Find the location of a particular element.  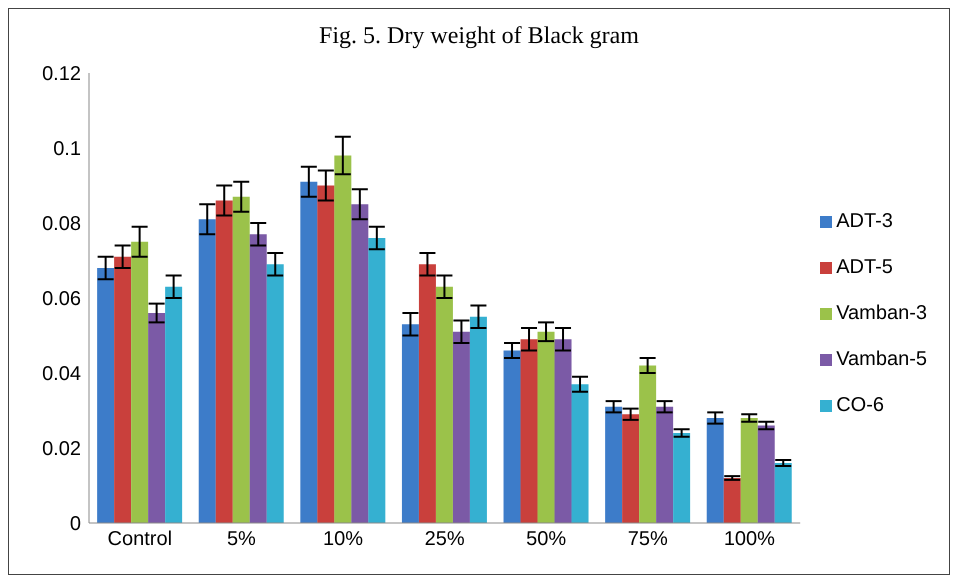

y-tick-label: 0.02 is located at coordinates (61, 449).